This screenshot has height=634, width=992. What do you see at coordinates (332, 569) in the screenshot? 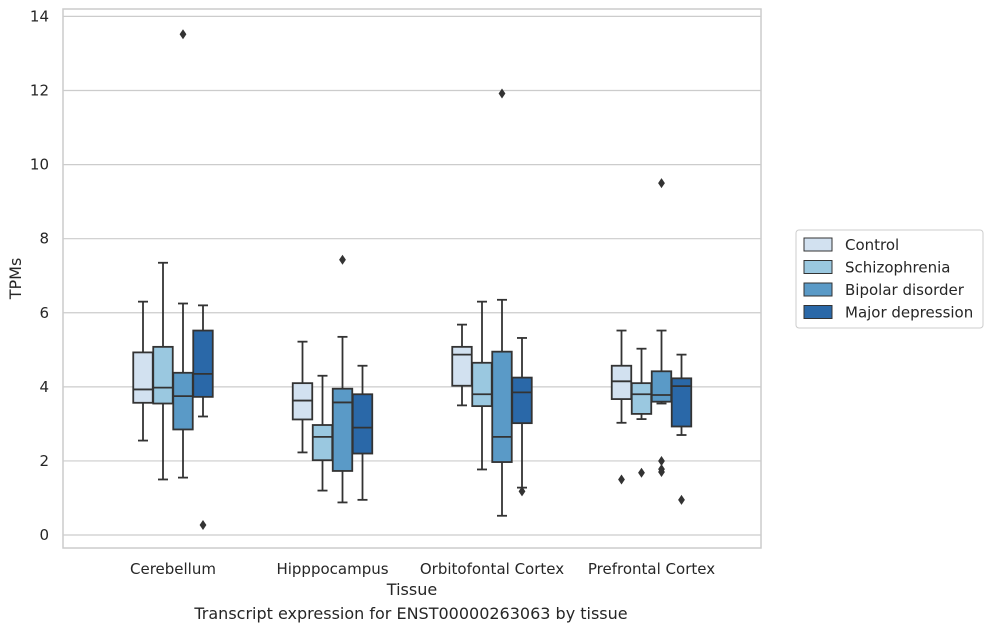
I see `x-tick-label: Hipppocampus` at bounding box center [332, 569].